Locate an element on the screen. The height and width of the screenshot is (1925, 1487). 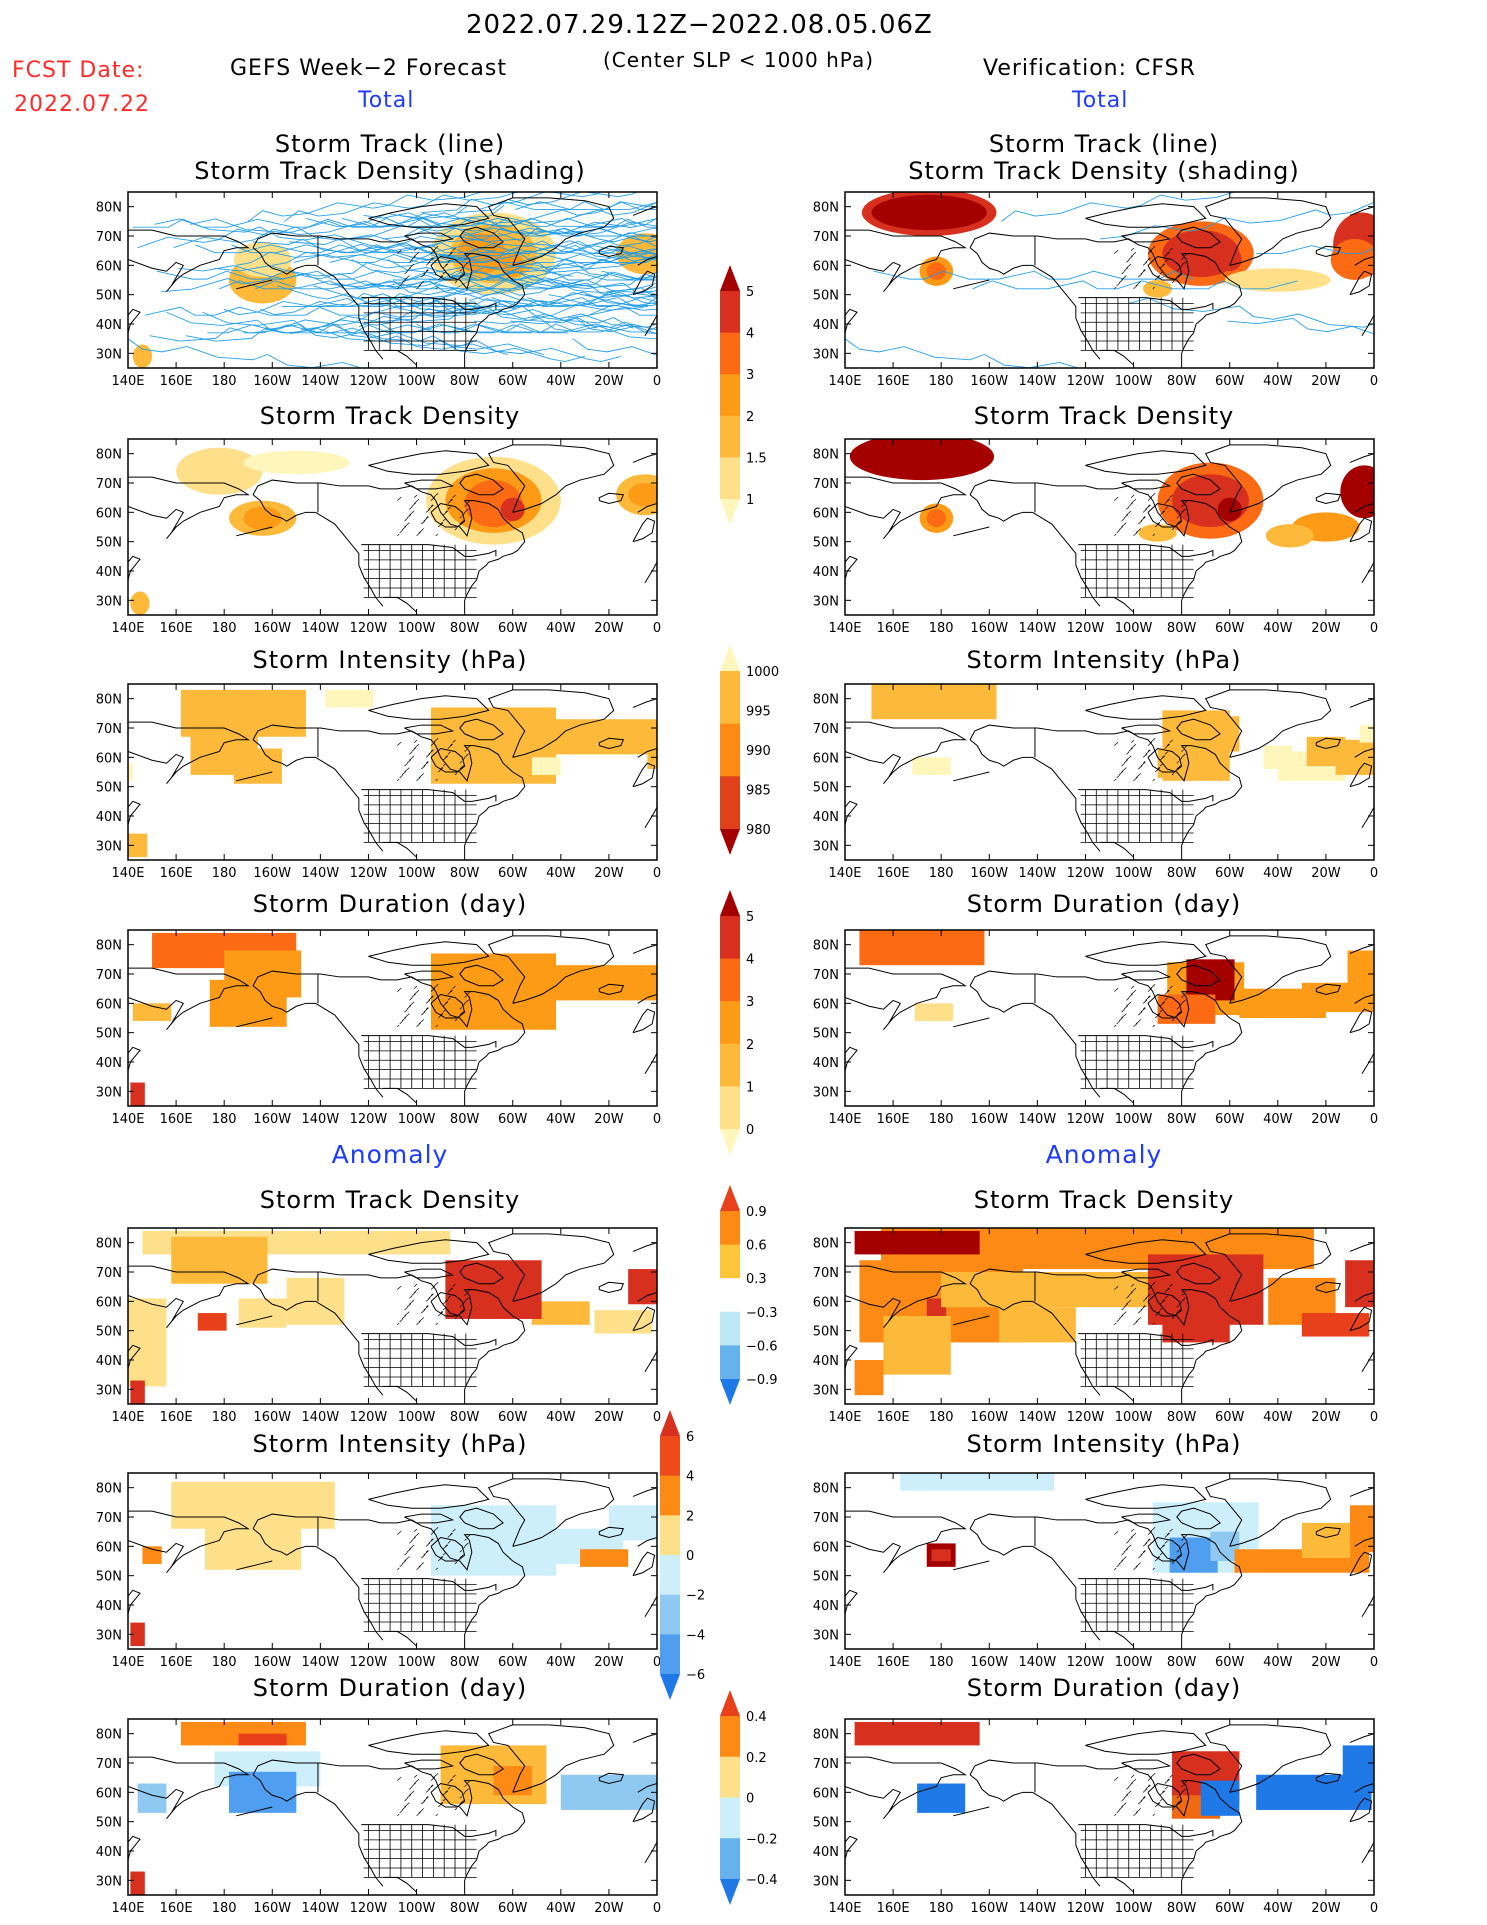
colorbar-density_anom: 0.9 0.6 0.3 −0.3 −0.6 −0.9 is located at coordinates (749, 1295).